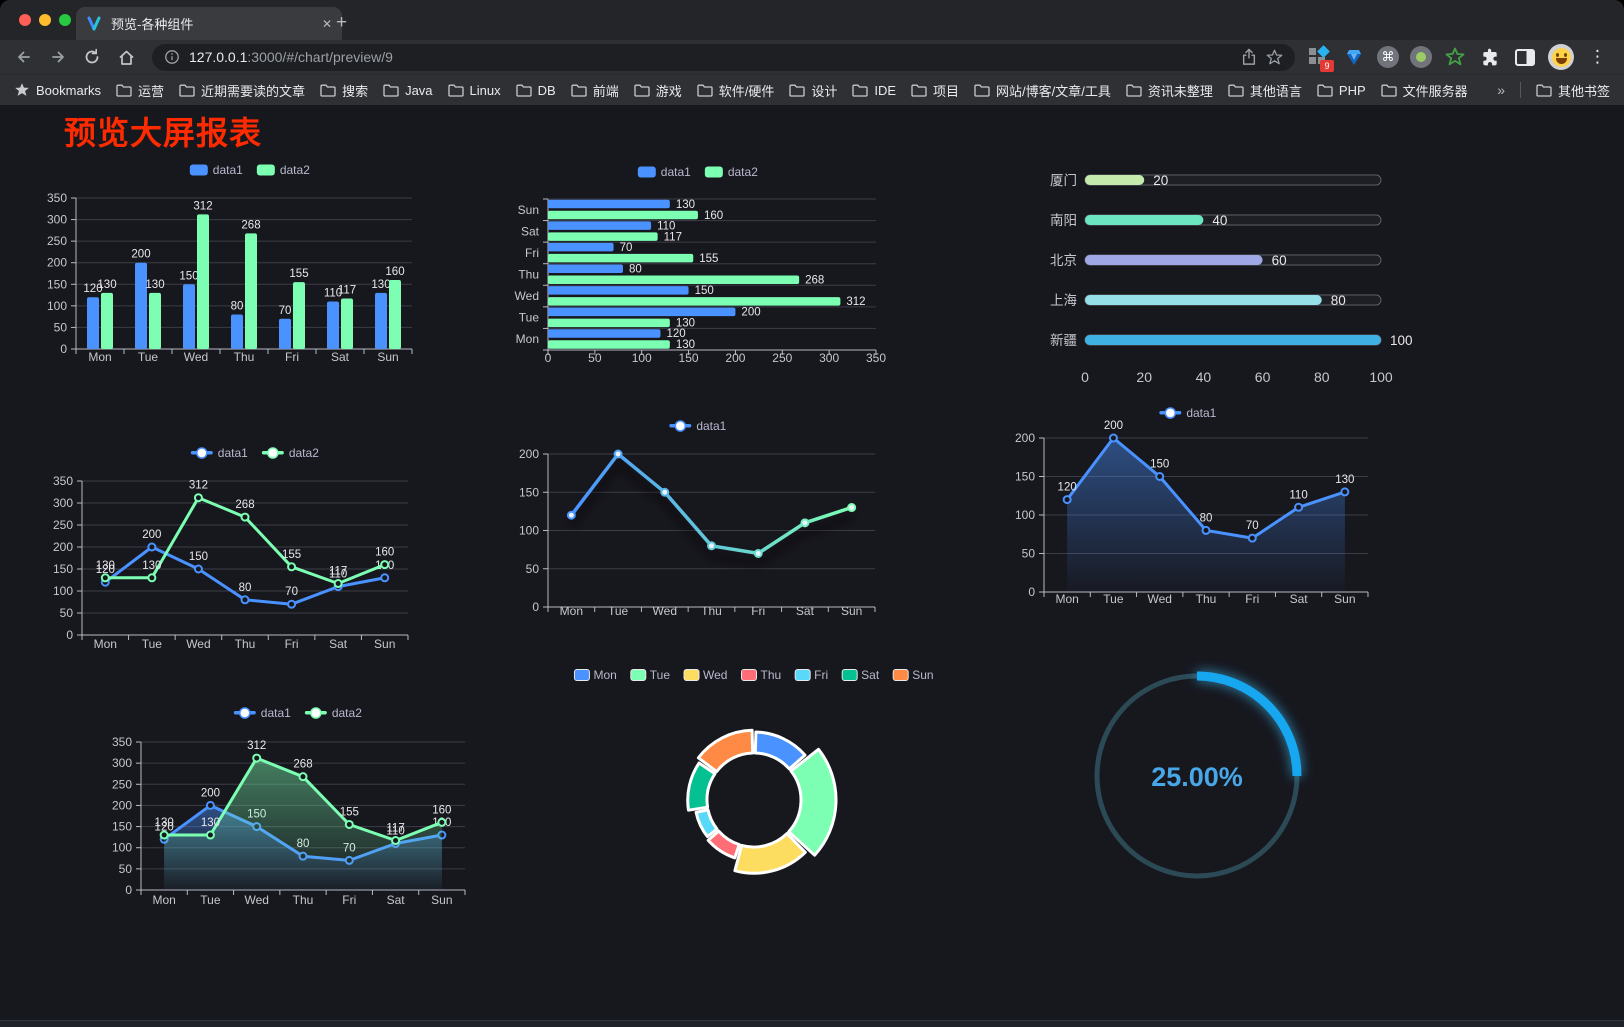 The width and height of the screenshot is (1624, 1027). Describe the element at coordinates (45, 20) in the screenshot. I see `minimize-window-button` at that location.